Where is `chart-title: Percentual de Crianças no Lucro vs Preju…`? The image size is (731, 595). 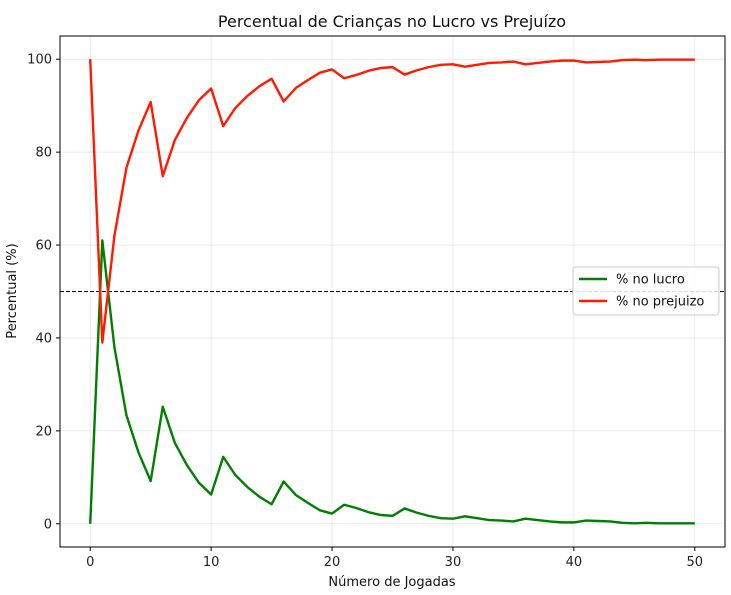
chart-title: Percentual de Crianças no Lucro vs Preju… is located at coordinates (392, 21).